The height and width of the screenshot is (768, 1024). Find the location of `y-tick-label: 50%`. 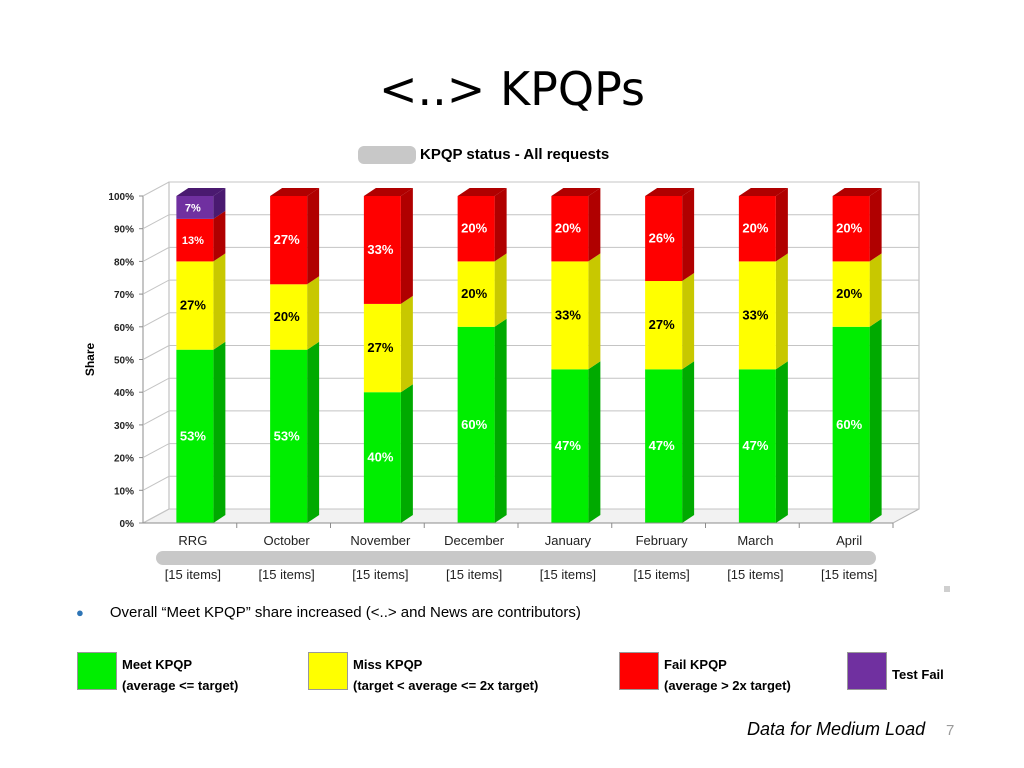

y-tick-label: 50% is located at coordinates (124, 361).